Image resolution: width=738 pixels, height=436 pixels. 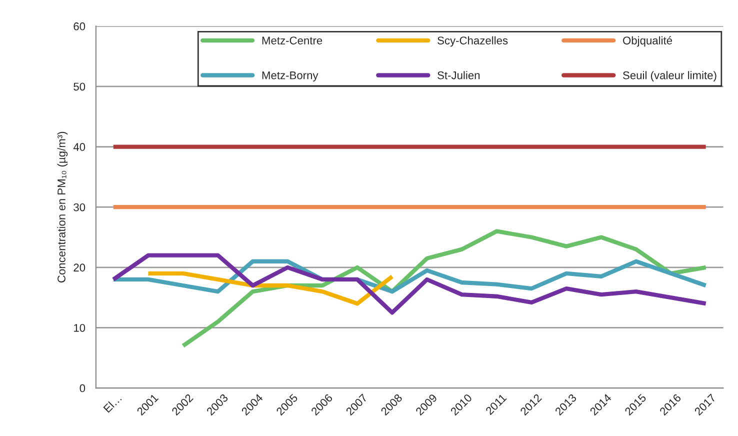 What do you see at coordinates (79, 147) in the screenshot?
I see `y-tick-label: 40` at bounding box center [79, 147].